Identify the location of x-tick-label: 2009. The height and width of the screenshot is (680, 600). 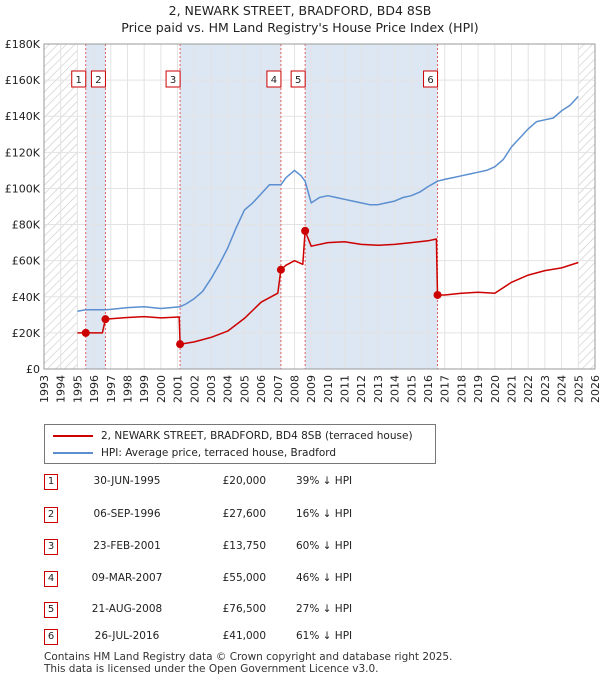
(311, 389).